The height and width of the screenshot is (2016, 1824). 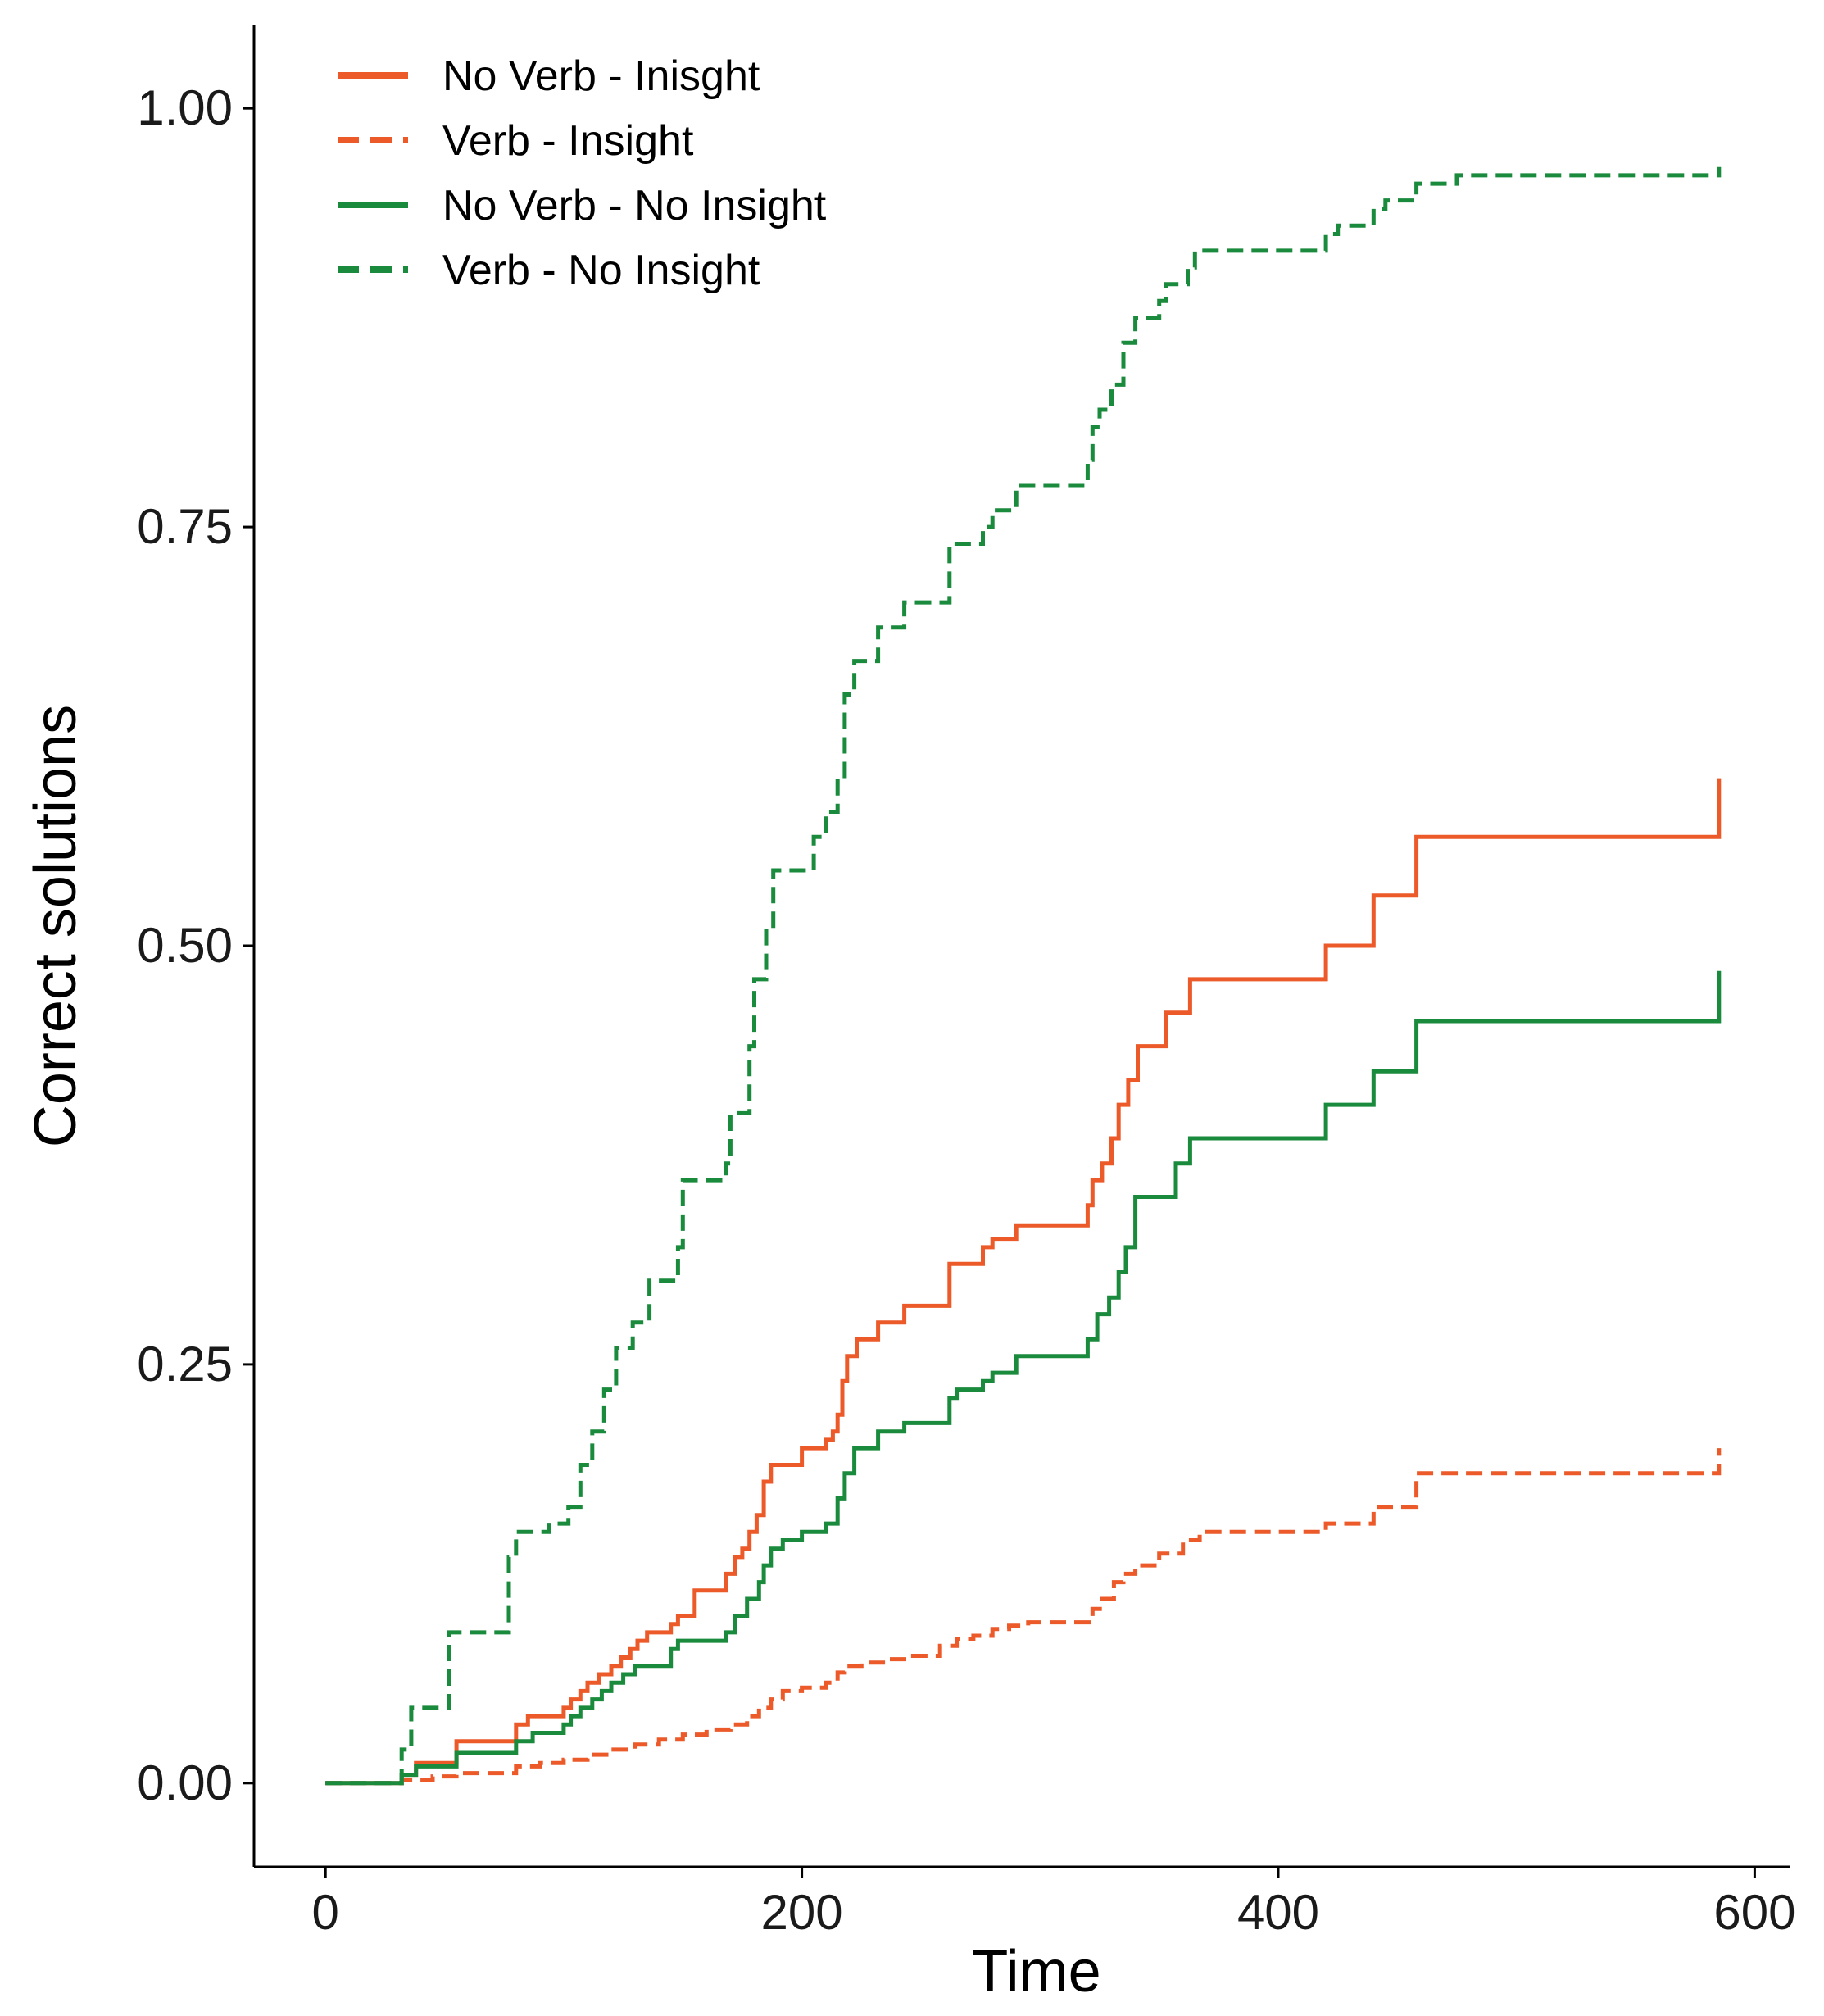 What do you see at coordinates (1036, 1972) in the screenshot?
I see `x-axis-title: Time` at bounding box center [1036, 1972].